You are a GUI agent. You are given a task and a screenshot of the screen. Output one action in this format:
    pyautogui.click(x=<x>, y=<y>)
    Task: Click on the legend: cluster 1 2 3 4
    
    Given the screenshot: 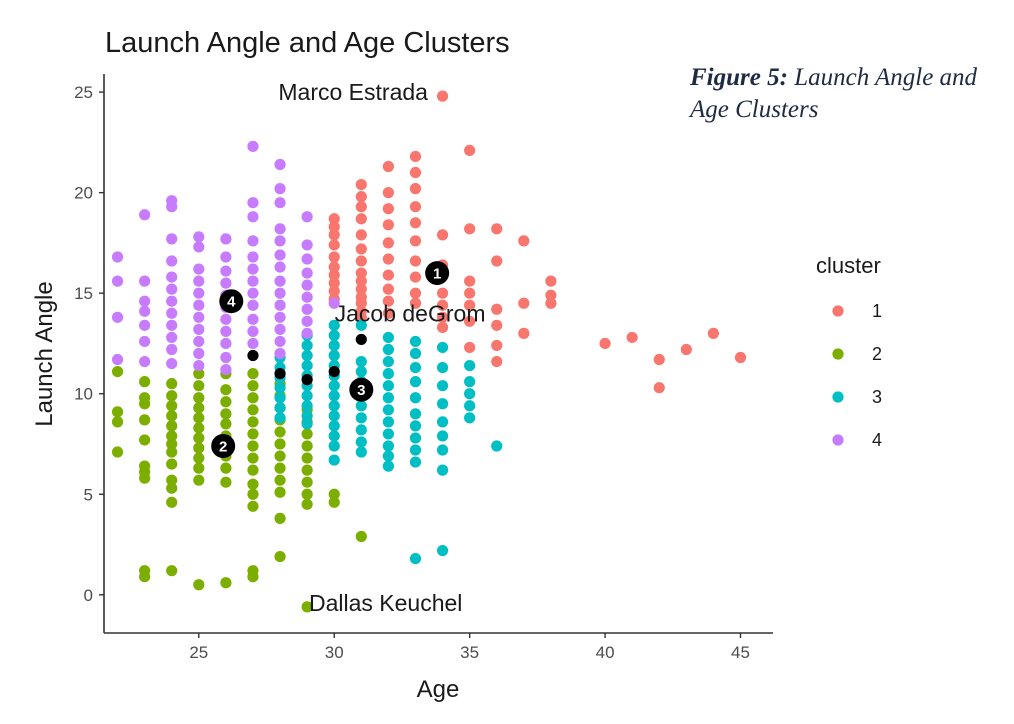 What is the action you would take?
    pyautogui.click(x=849, y=351)
    